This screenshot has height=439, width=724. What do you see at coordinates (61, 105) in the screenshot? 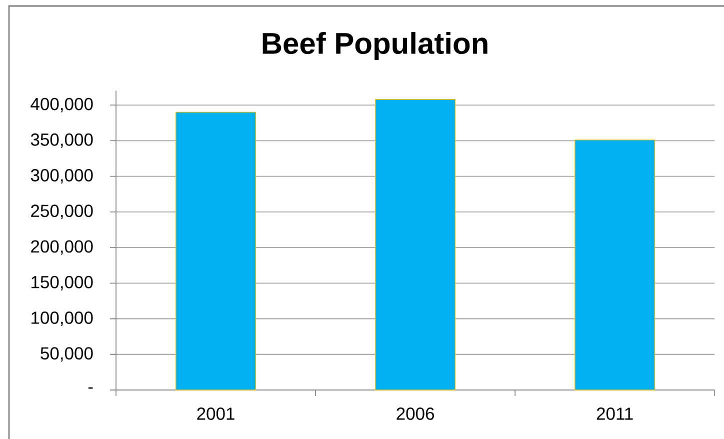
I see `y-tick-label: 400,000` at bounding box center [61, 105].